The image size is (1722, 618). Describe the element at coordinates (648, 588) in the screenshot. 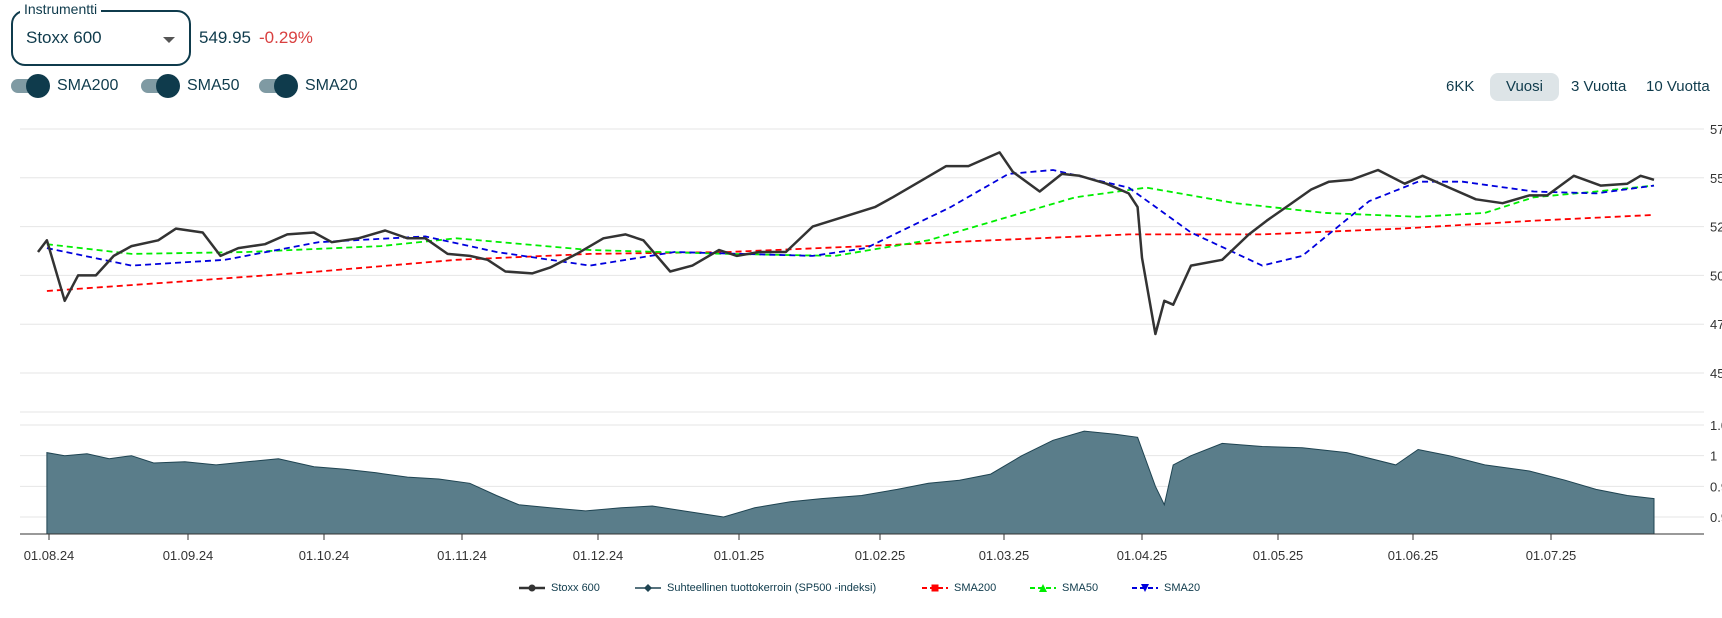

I see `legend-line-diamond-icon` at that location.